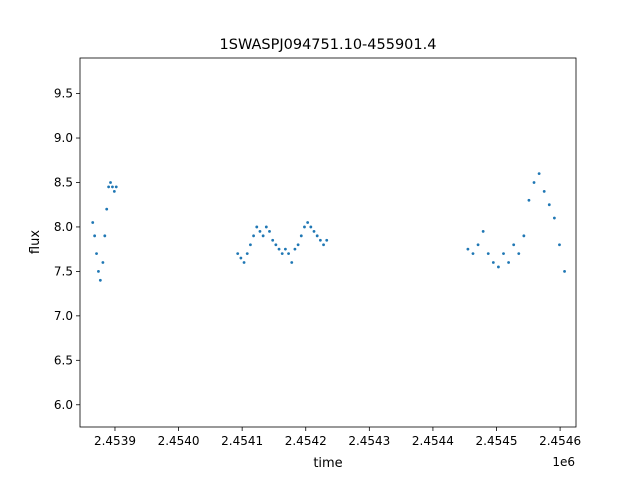 The image size is (640, 480). I want to click on x-axis-offset-label: 1e6, so click(563, 462).